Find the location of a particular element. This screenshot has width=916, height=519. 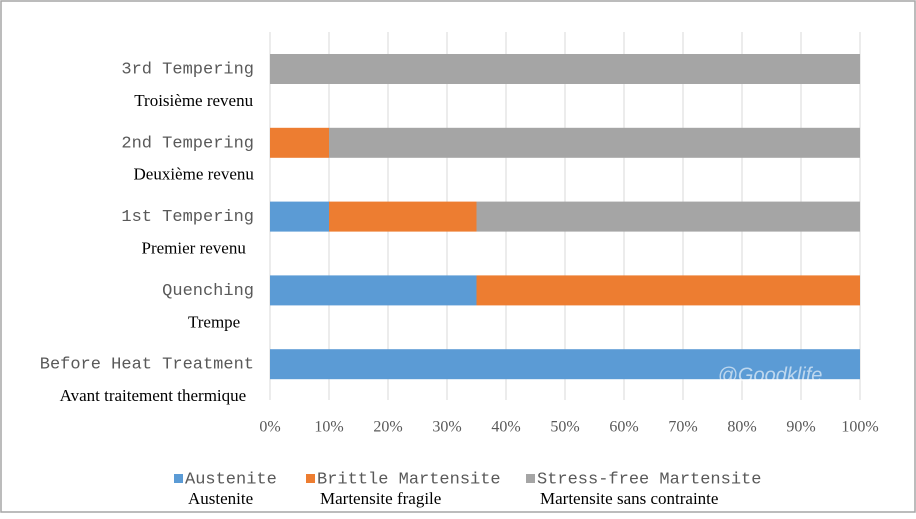

legend-label: Austenite is located at coordinates (231, 479).